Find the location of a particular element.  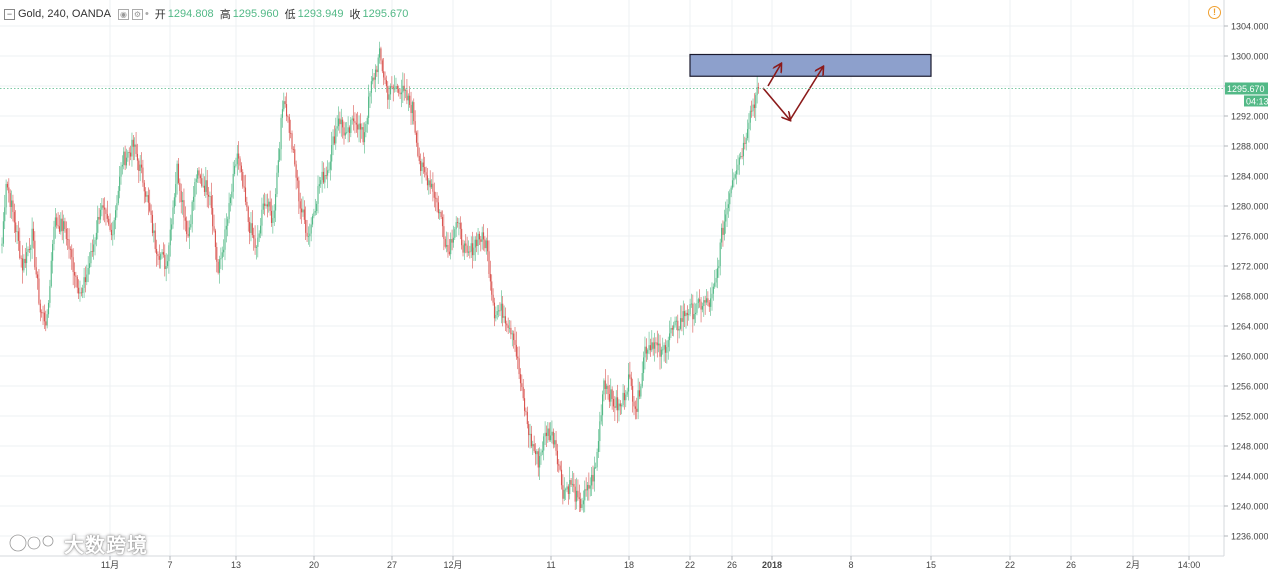

last-price-marker: 1295.670 04:13 is located at coordinates (634, 94).